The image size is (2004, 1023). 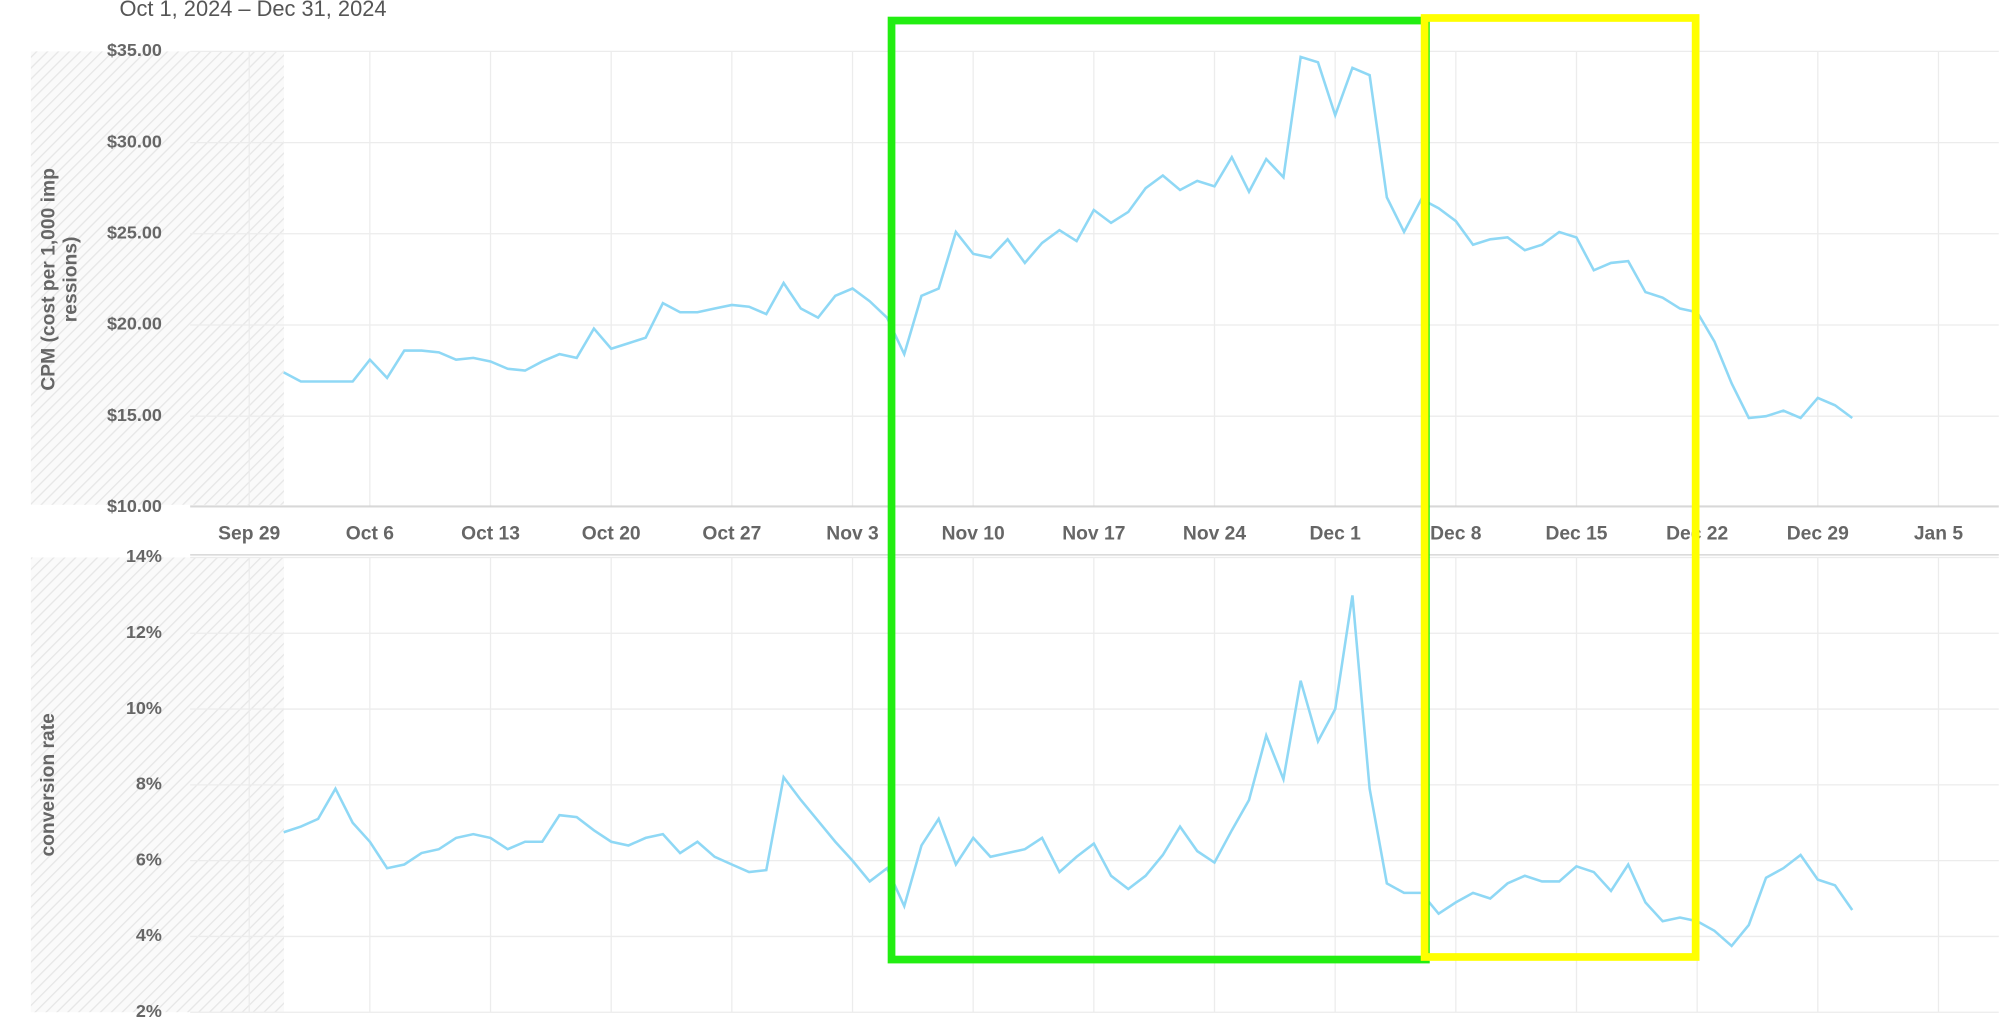 What do you see at coordinates (1456, 533) in the screenshot?
I see `x-tick-label: Dec 8` at bounding box center [1456, 533].